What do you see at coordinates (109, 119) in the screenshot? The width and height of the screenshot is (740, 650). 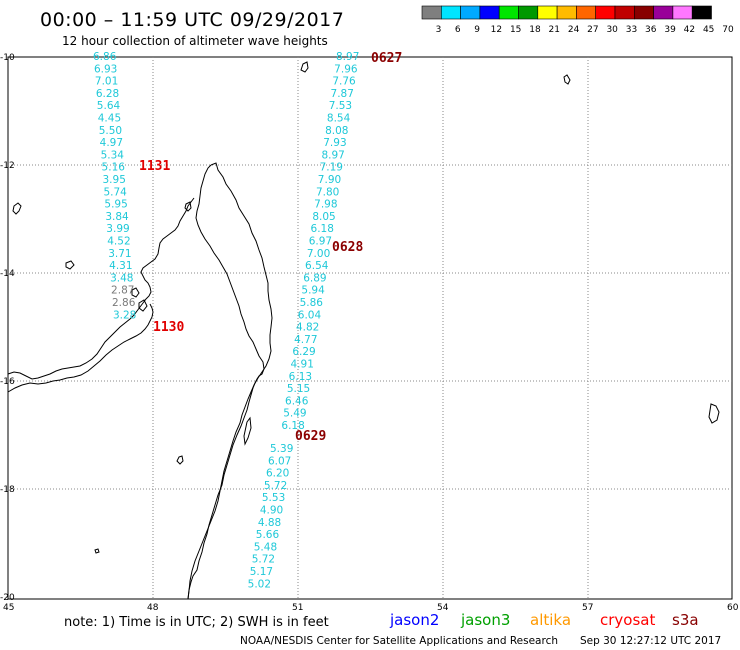 I see `wave-height-value: 4.45` at bounding box center [109, 119].